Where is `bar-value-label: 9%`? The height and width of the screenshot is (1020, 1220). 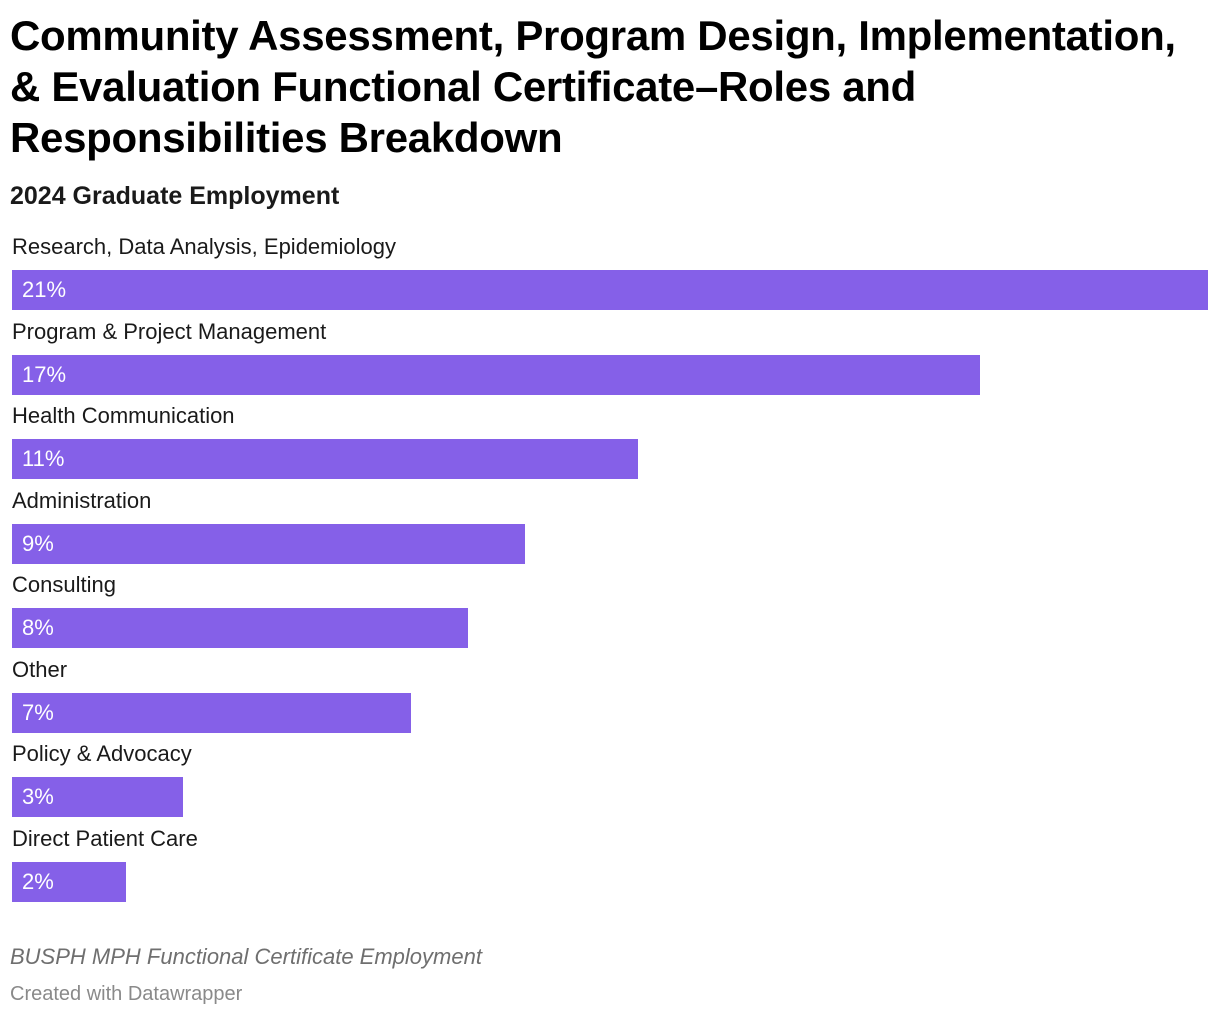
bar-value-label: 9% is located at coordinates (38, 543).